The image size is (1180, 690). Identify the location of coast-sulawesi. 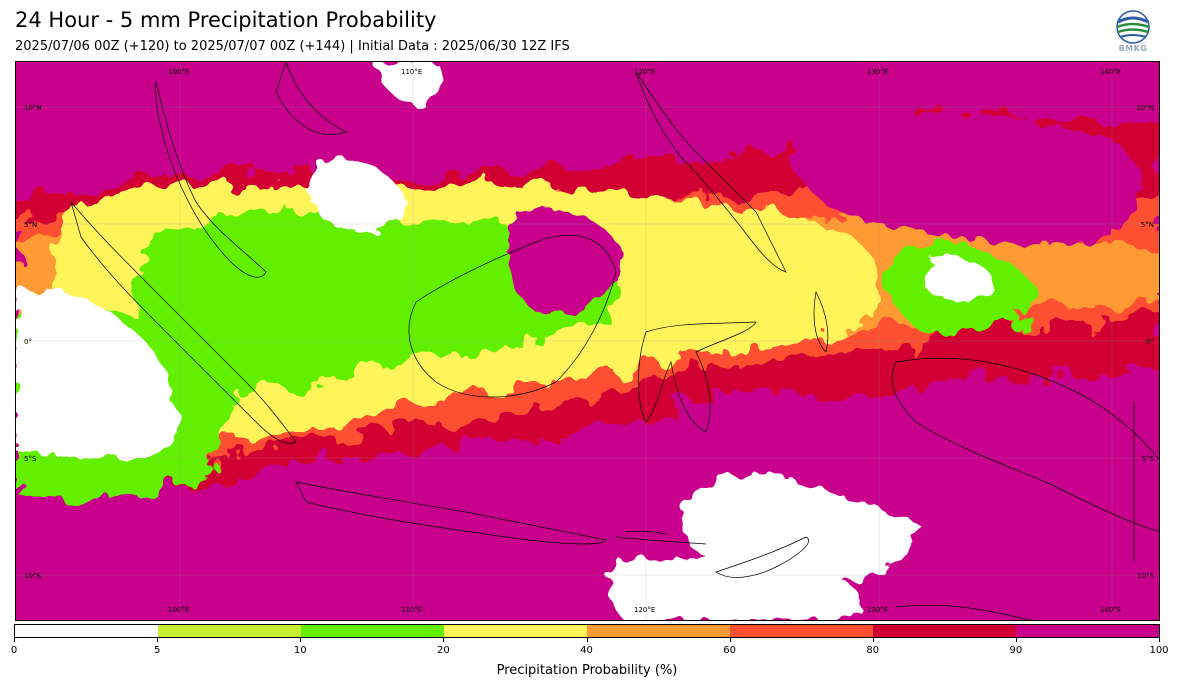
(697, 377).